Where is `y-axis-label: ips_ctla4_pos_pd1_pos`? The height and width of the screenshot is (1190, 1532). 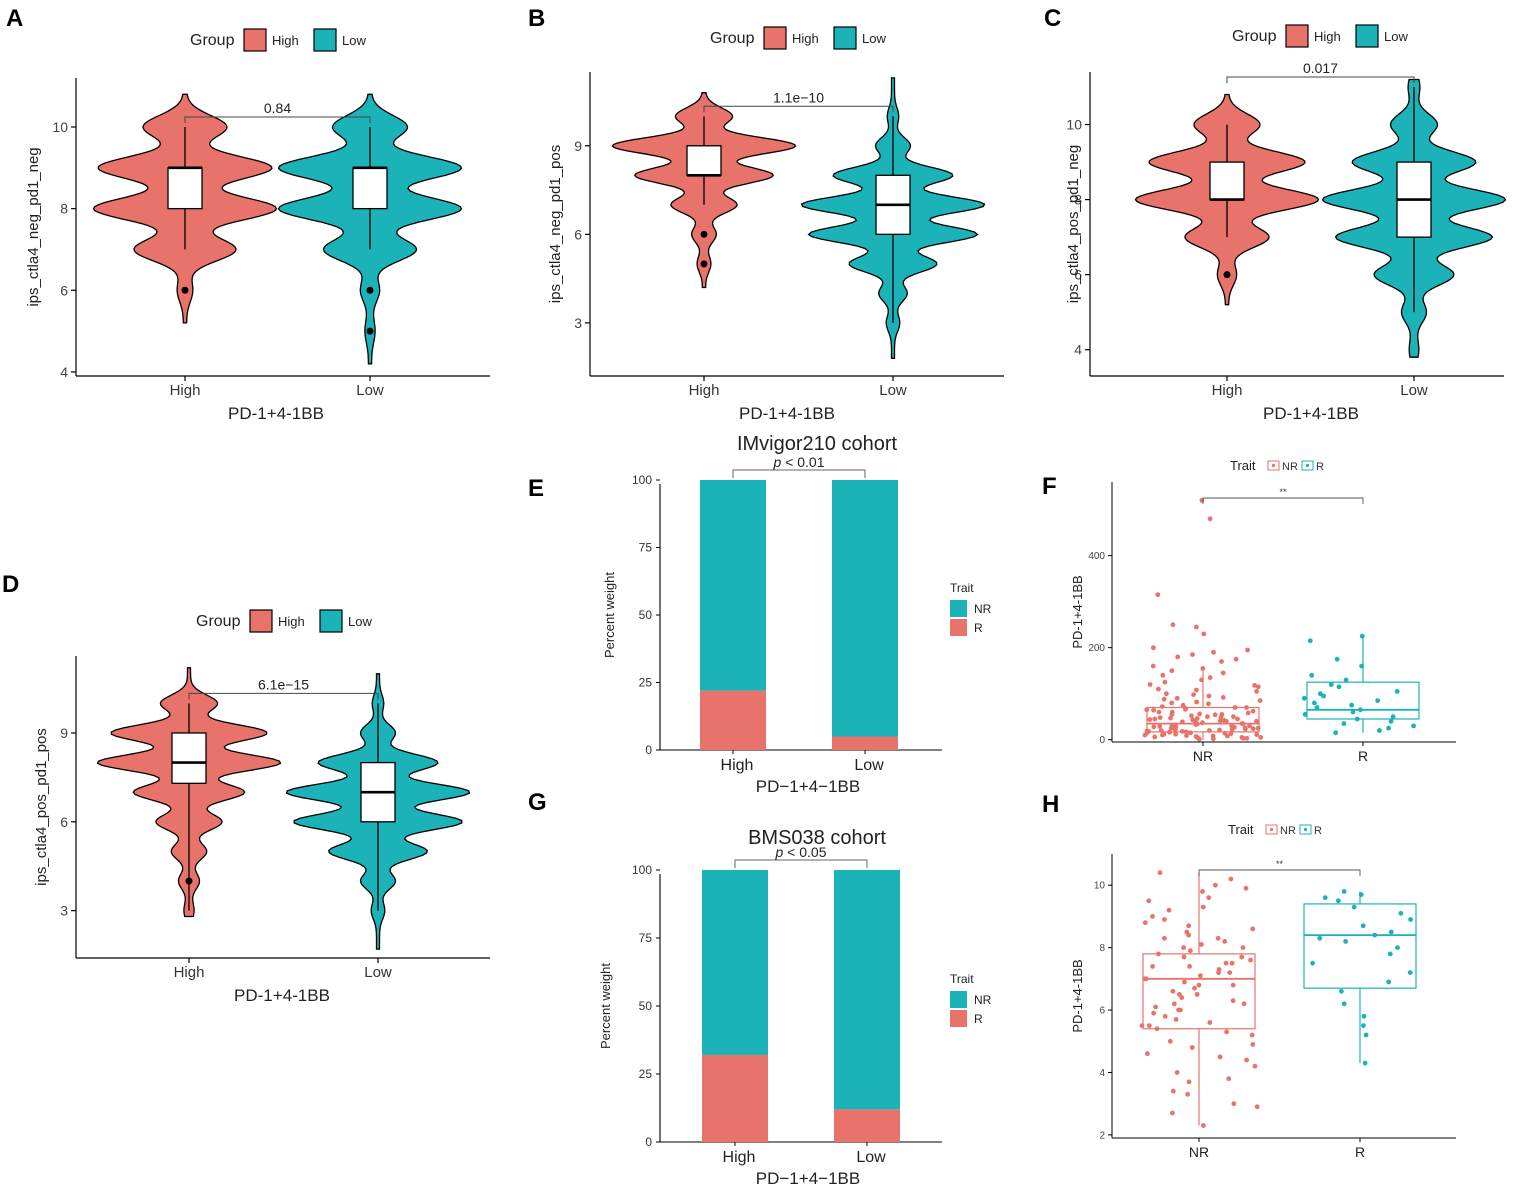 y-axis-label: ips_ctla4_pos_pd1_pos is located at coordinates (41, 807).